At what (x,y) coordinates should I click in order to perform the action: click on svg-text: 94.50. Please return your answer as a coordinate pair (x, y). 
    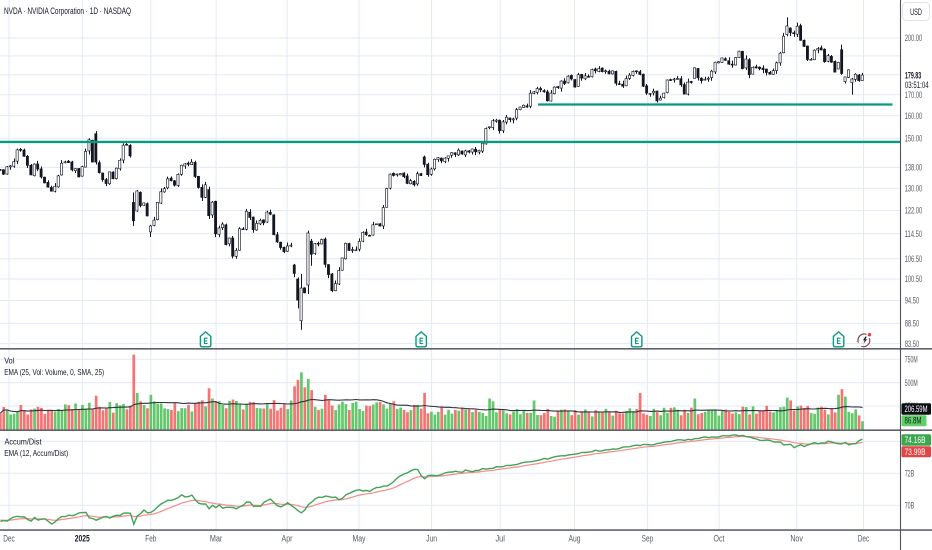
    Looking at the image, I should click on (912, 301).